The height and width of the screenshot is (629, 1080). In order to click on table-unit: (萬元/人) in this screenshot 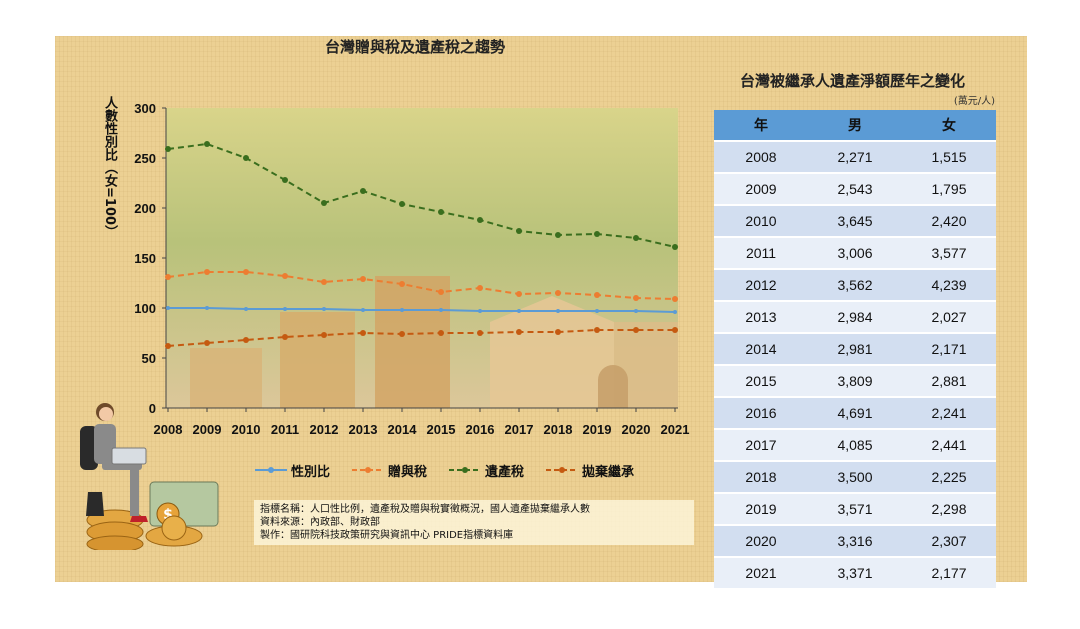, I will do `click(974, 101)`.